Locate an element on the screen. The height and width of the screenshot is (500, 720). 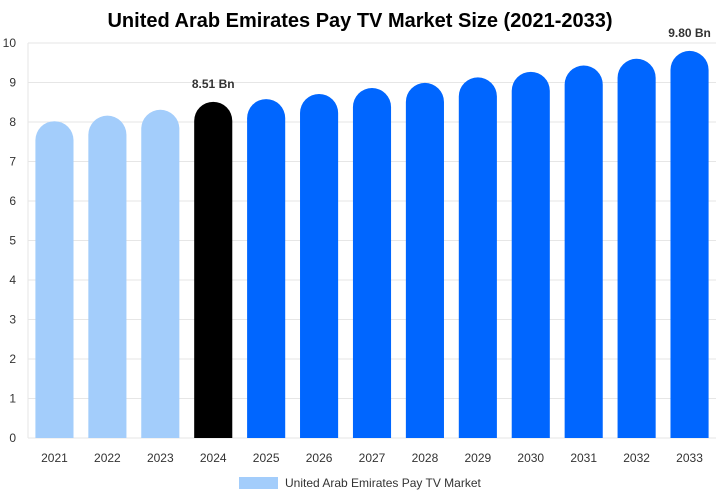
x-tick-label: 2022 is located at coordinates (107, 458).